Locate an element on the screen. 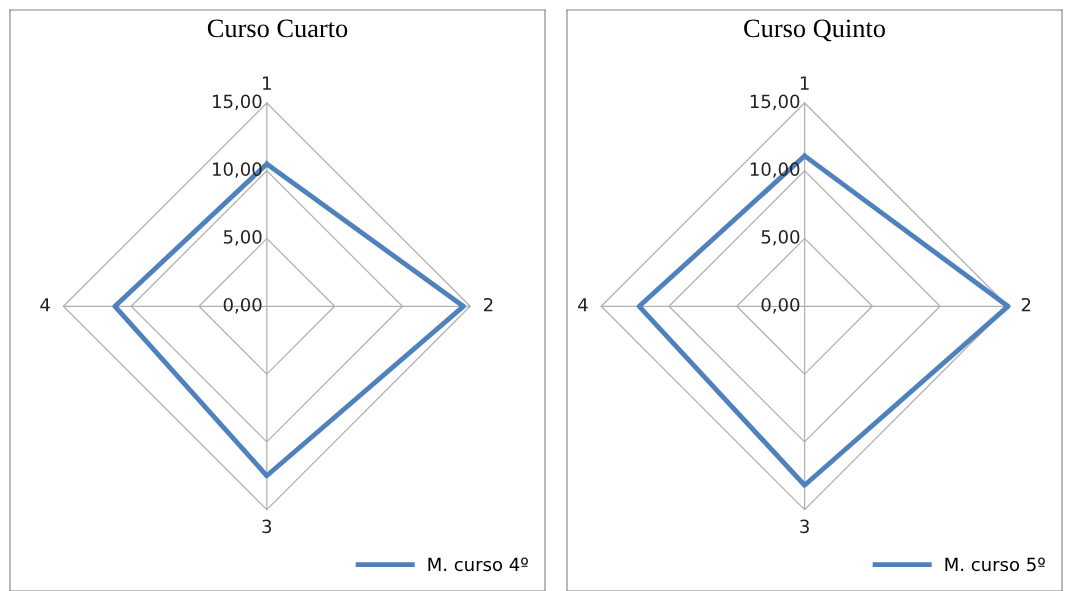 Image resolution: width=1072 pixels, height=591 pixels. legend-label: M. curso 5º is located at coordinates (995, 564).